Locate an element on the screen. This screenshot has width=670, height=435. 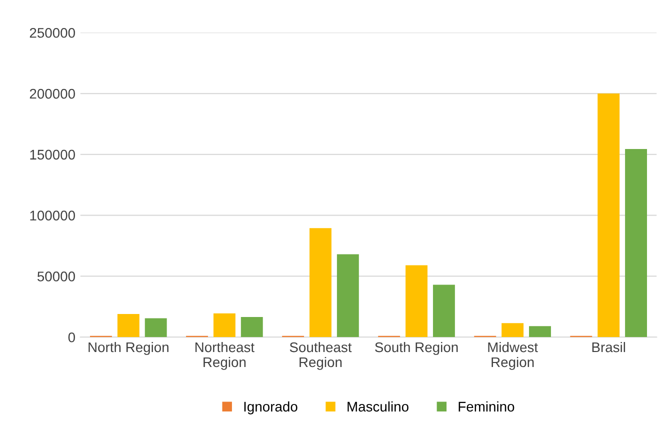
y-tick-label: 150000 is located at coordinates (52, 155).